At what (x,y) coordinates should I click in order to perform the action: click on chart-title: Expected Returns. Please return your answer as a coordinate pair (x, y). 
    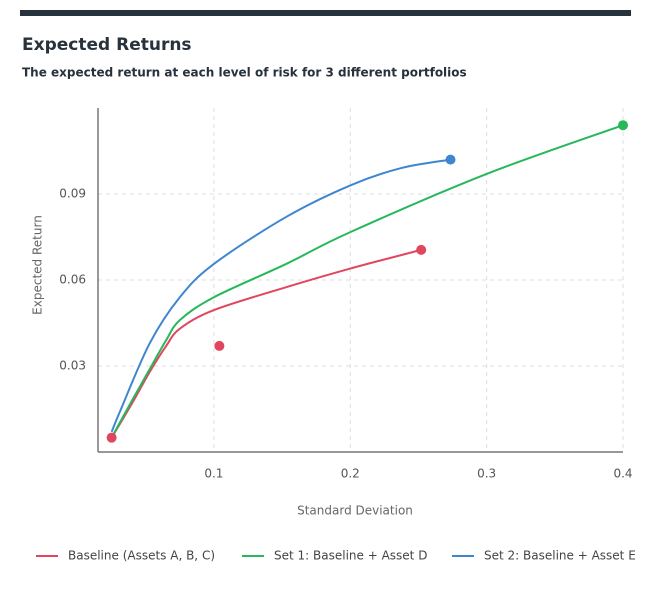
    Looking at the image, I should click on (107, 45).